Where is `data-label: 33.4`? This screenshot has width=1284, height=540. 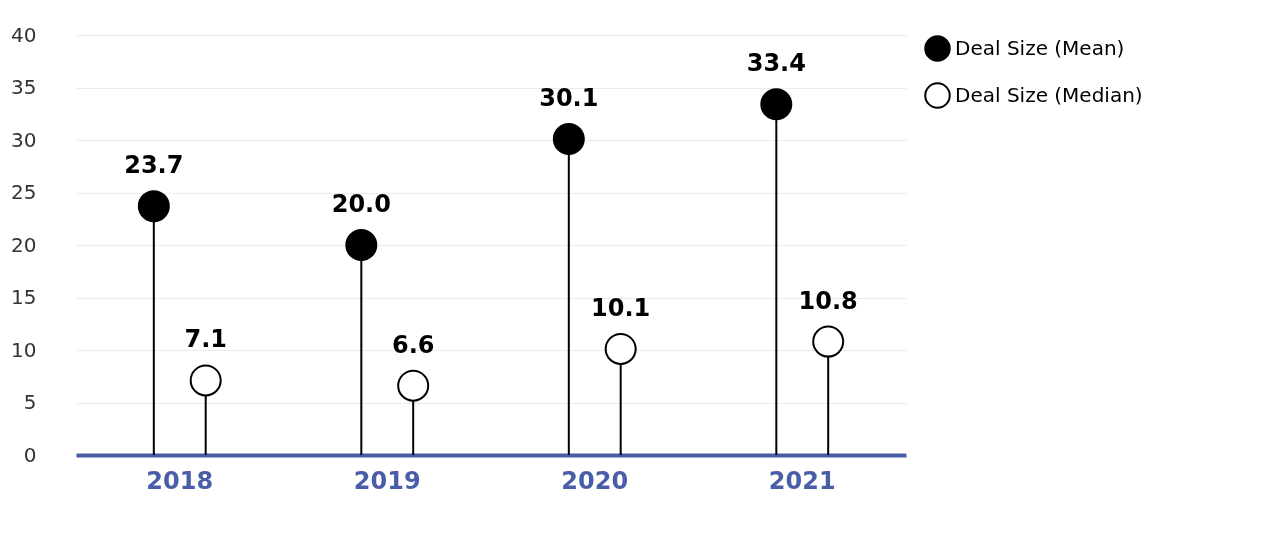 data-label: 33.4 is located at coordinates (776, 63).